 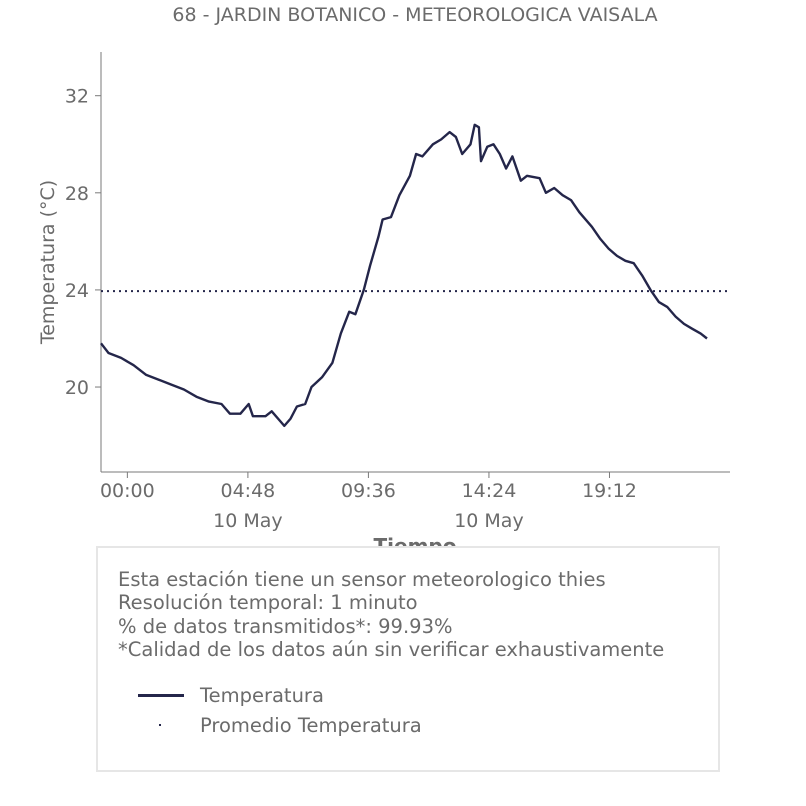 What do you see at coordinates (262, 695) in the screenshot?
I see `legend-label-temperatura: Temperatura` at bounding box center [262, 695].